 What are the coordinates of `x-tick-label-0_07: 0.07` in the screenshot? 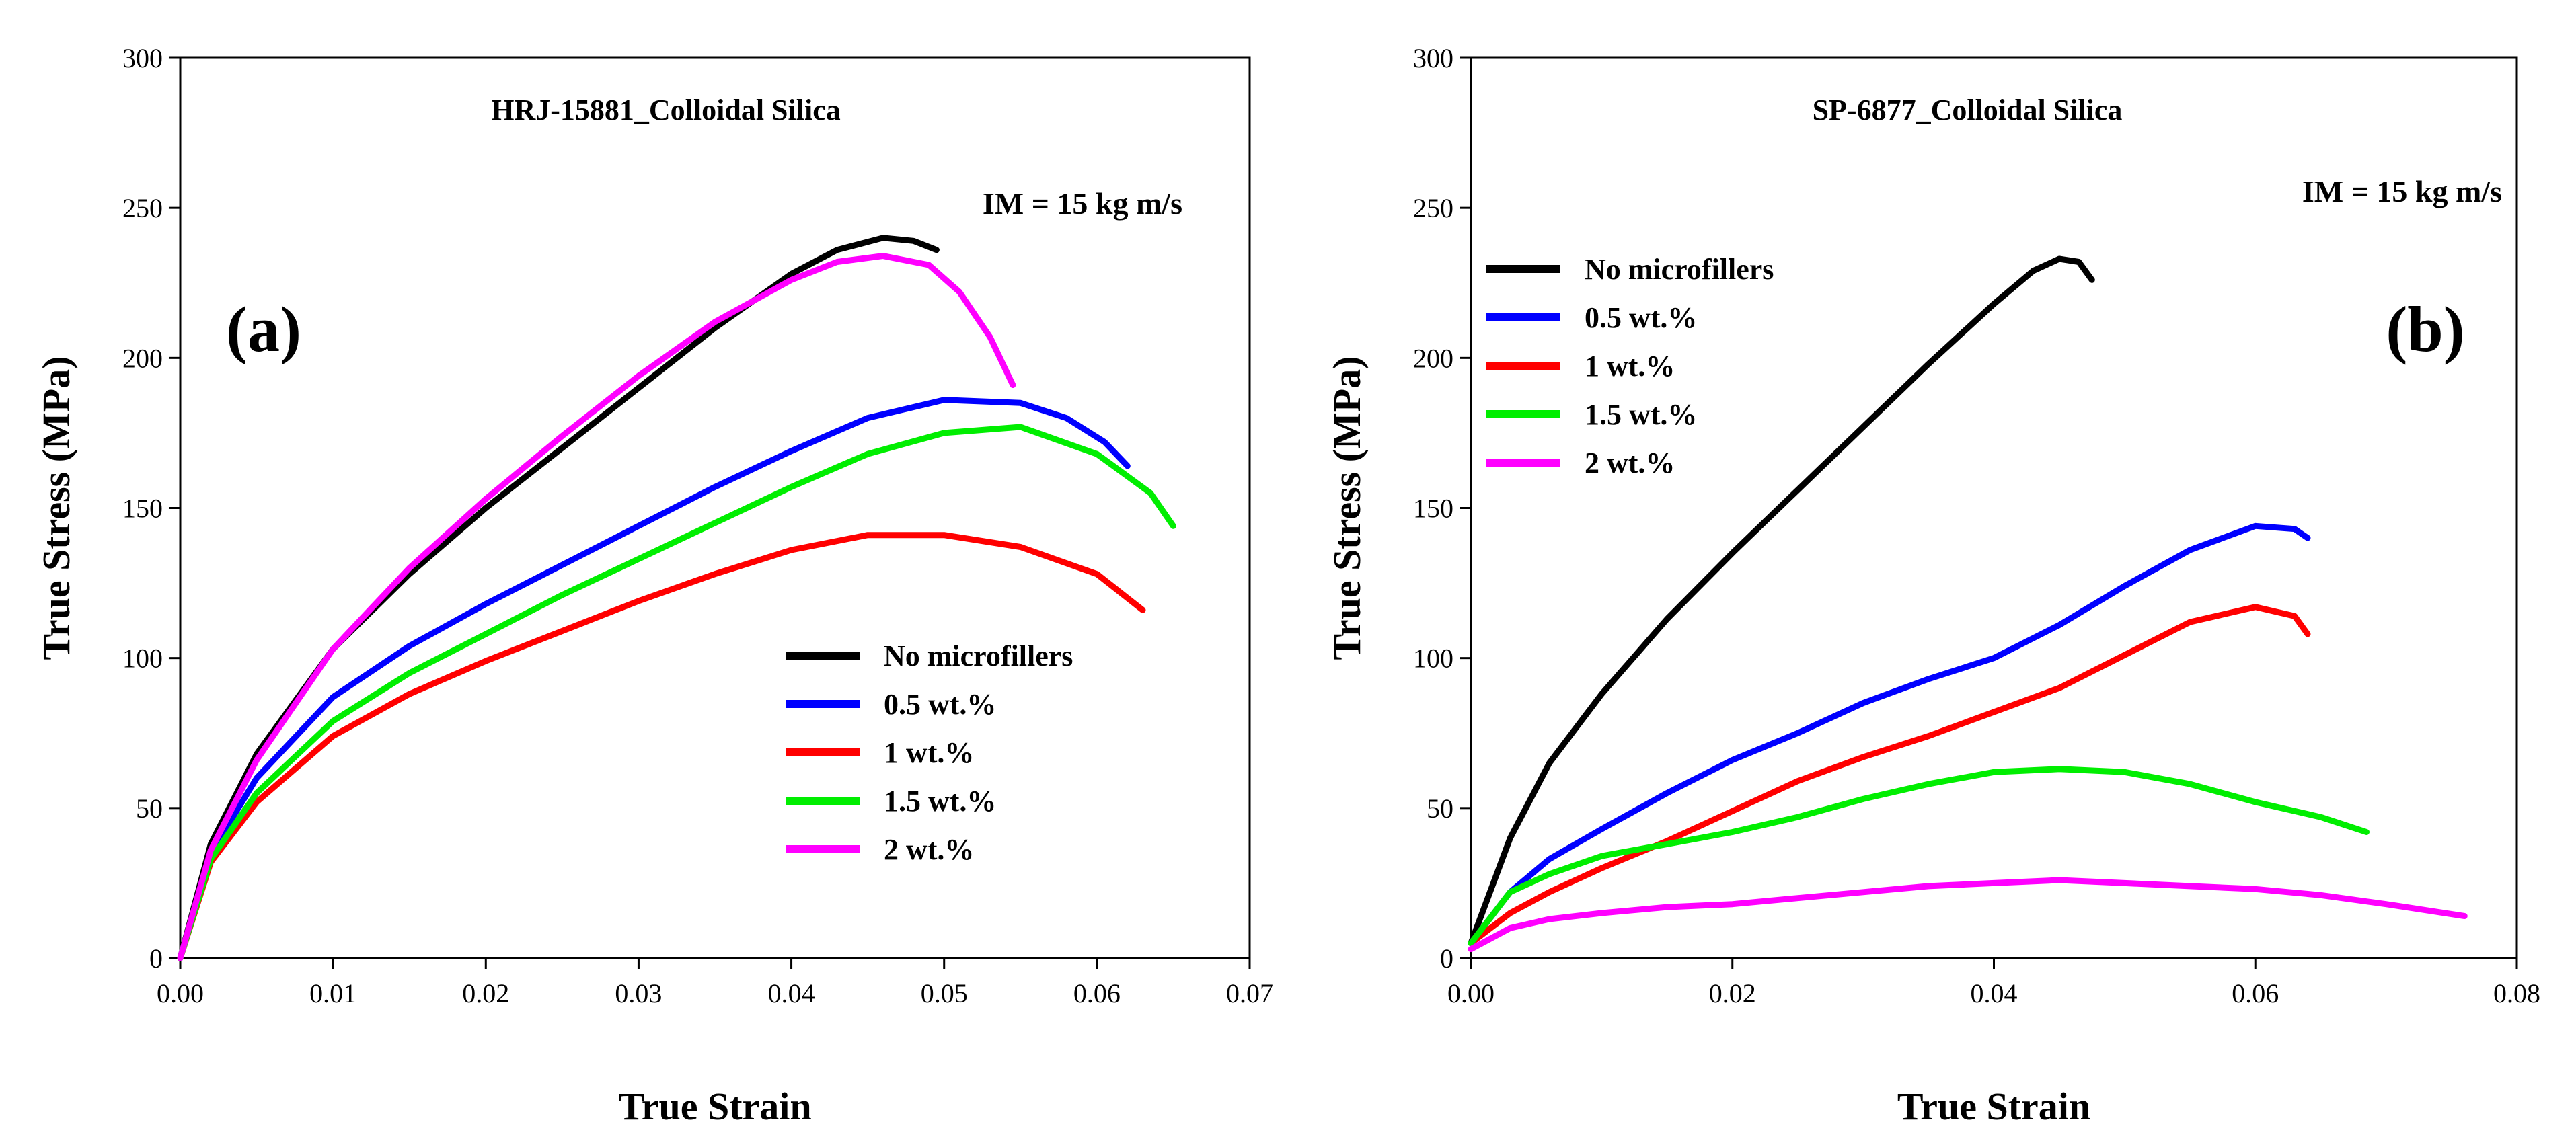 It's located at (1249, 994).